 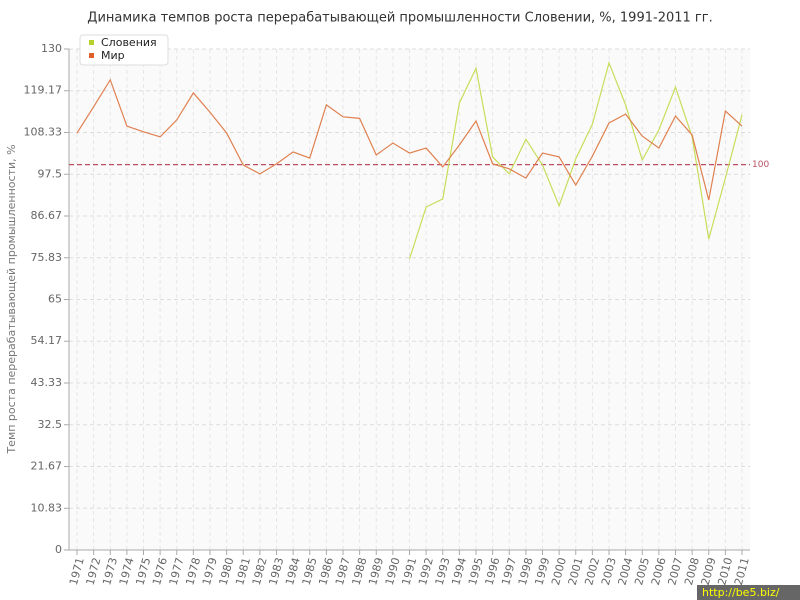 I want to click on y-tick-label: 119.17, so click(x=43, y=90).